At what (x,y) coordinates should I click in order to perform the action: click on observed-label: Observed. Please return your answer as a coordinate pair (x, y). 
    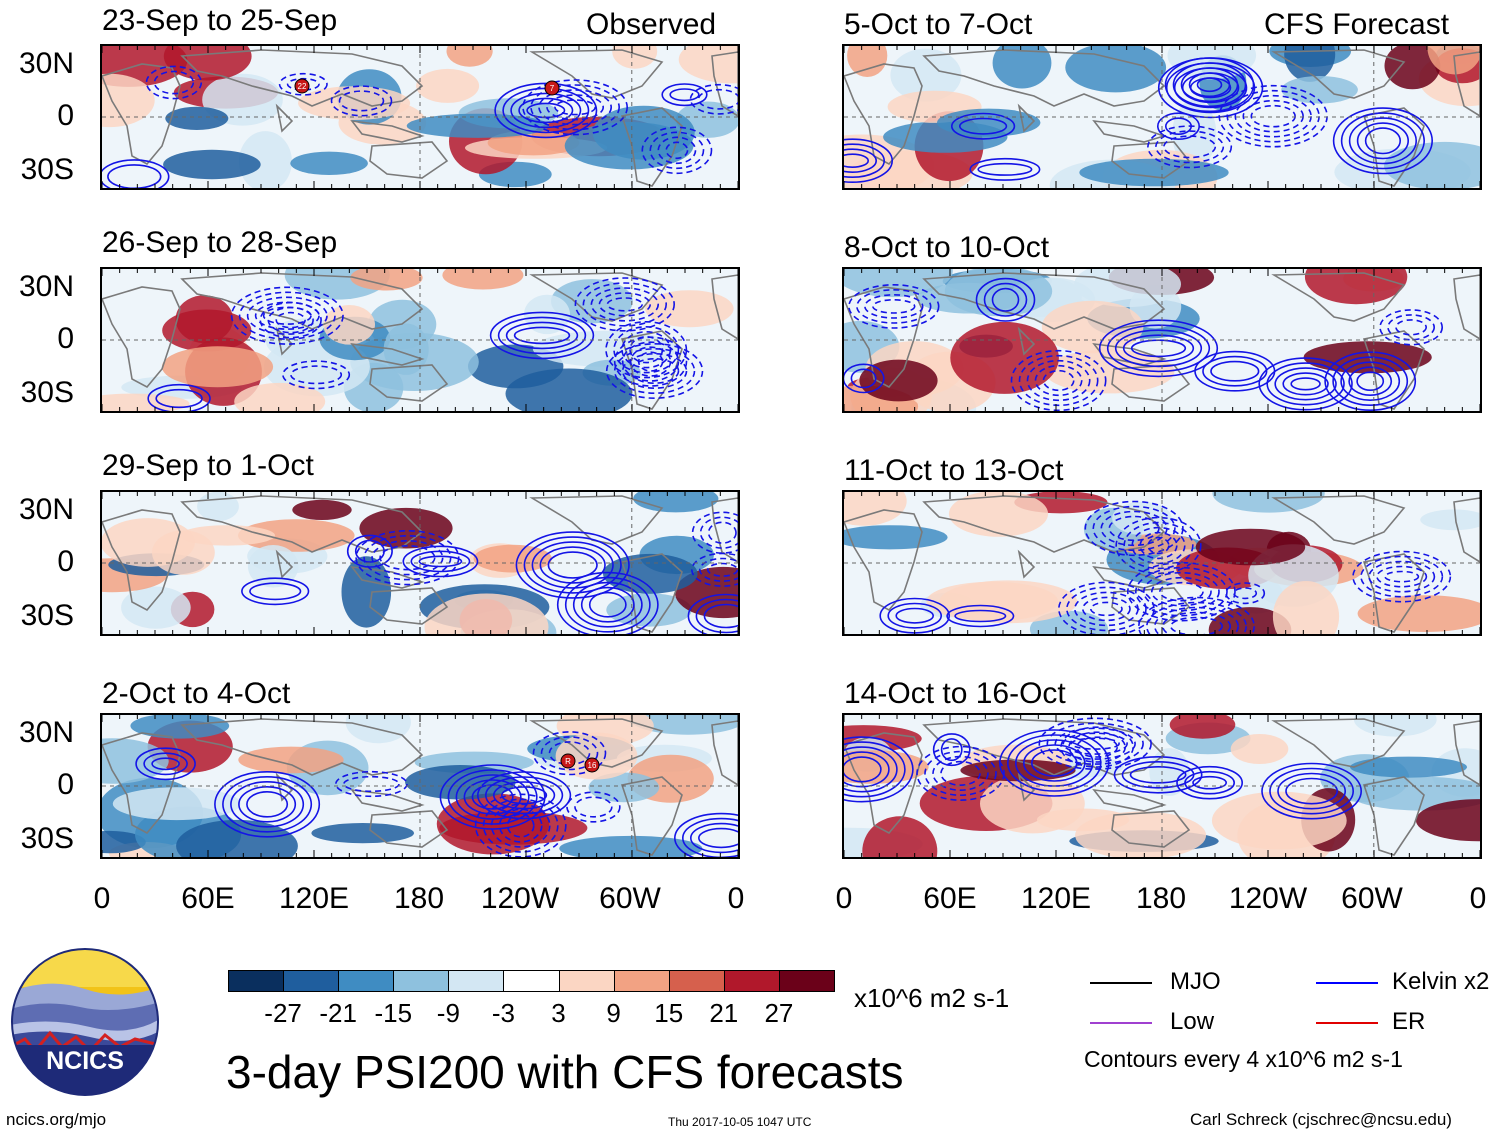
    Looking at the image, I should click on (651, 24).